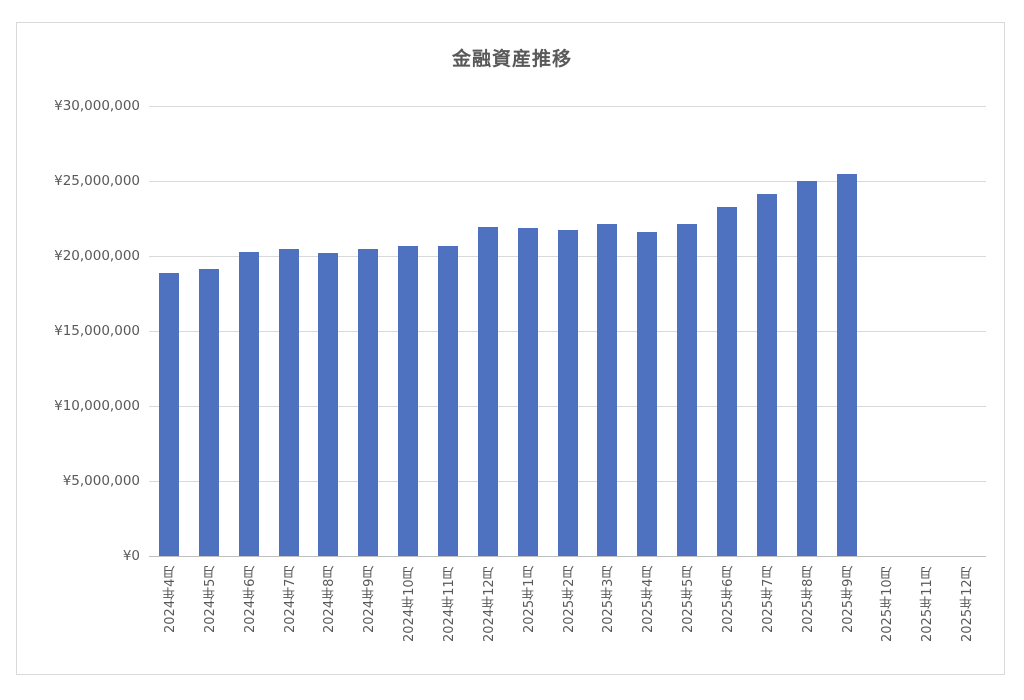 Image resolution: width=1024 pixels, height=700 pixels. I want to click on x-tick-label: 2024年11月, so click(449, 604).